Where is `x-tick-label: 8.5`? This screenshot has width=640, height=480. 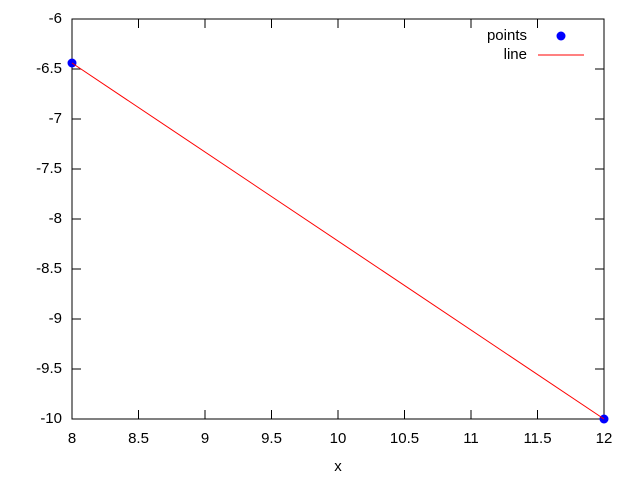 x-tick-label: 8.5 is located at coordinates (138, 438).